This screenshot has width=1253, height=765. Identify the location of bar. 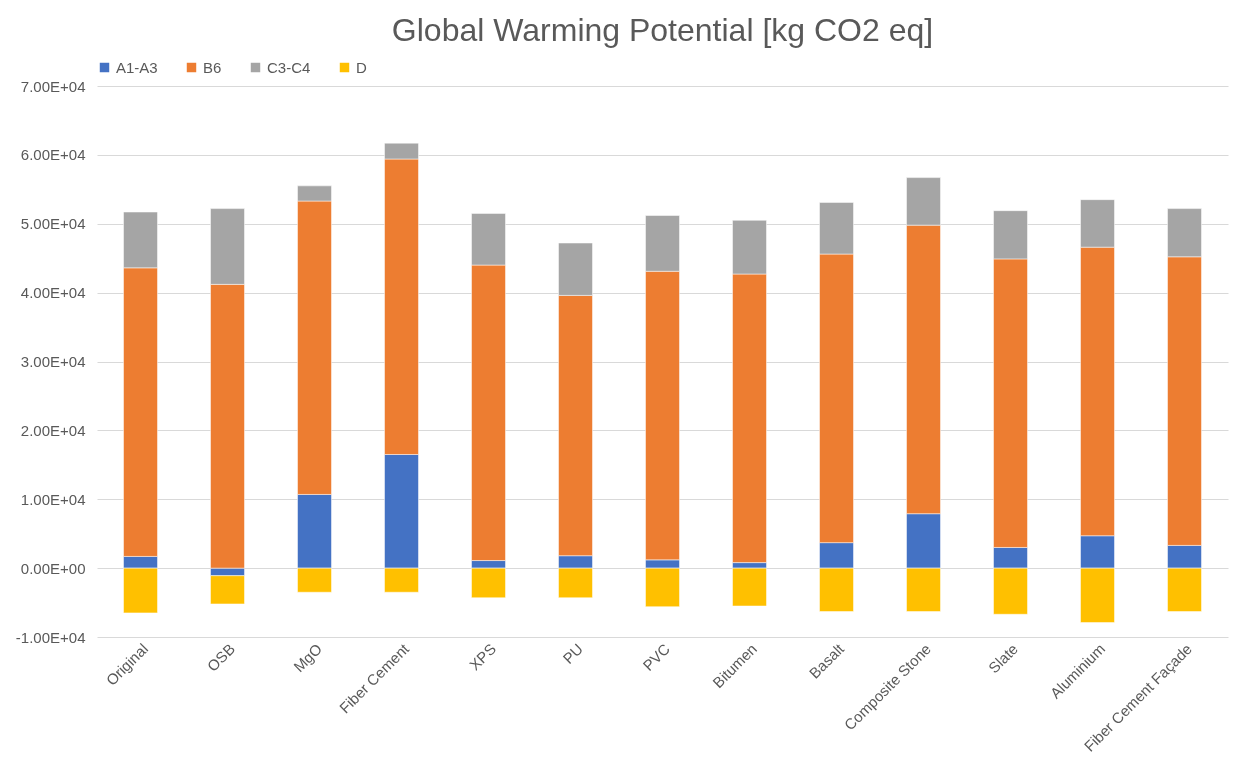
(749, 587).